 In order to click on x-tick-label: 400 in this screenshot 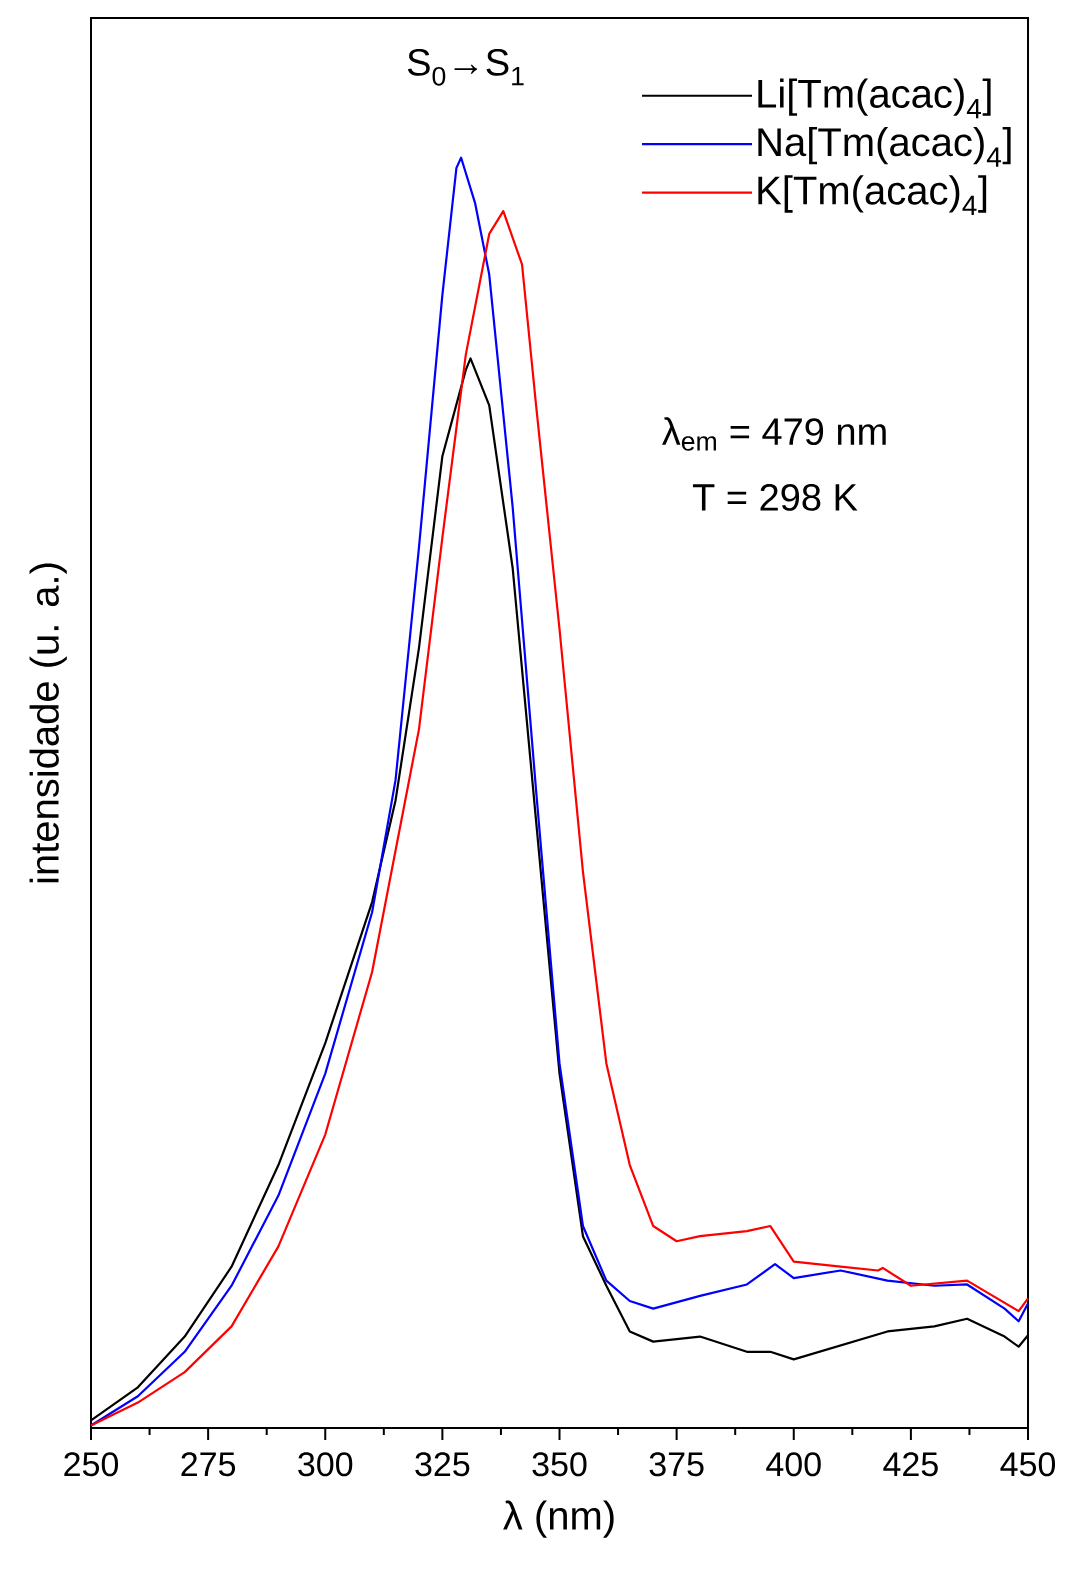, I will do `click(793, 1464)`.